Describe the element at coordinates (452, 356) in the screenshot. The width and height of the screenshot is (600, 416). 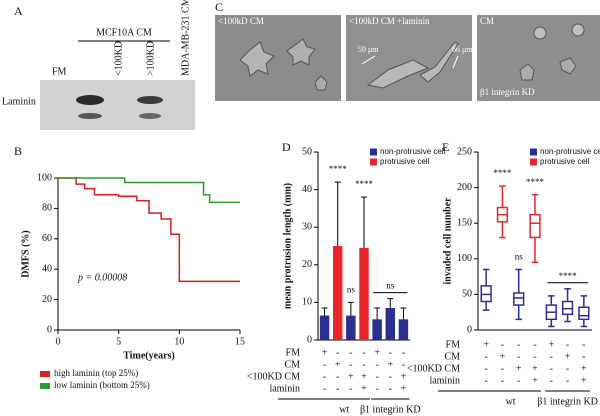
I see `condition-label: CM` at that location.